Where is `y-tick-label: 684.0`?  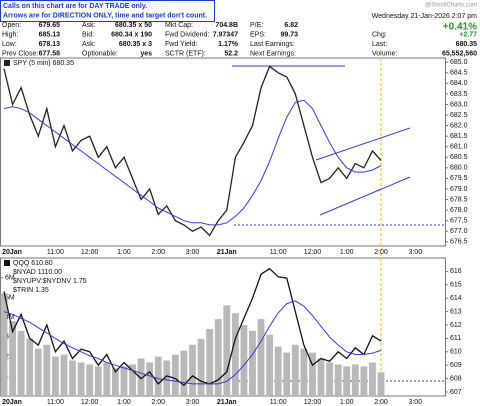
y-tick-label: 684.0 is located at coordinates (459, 83).